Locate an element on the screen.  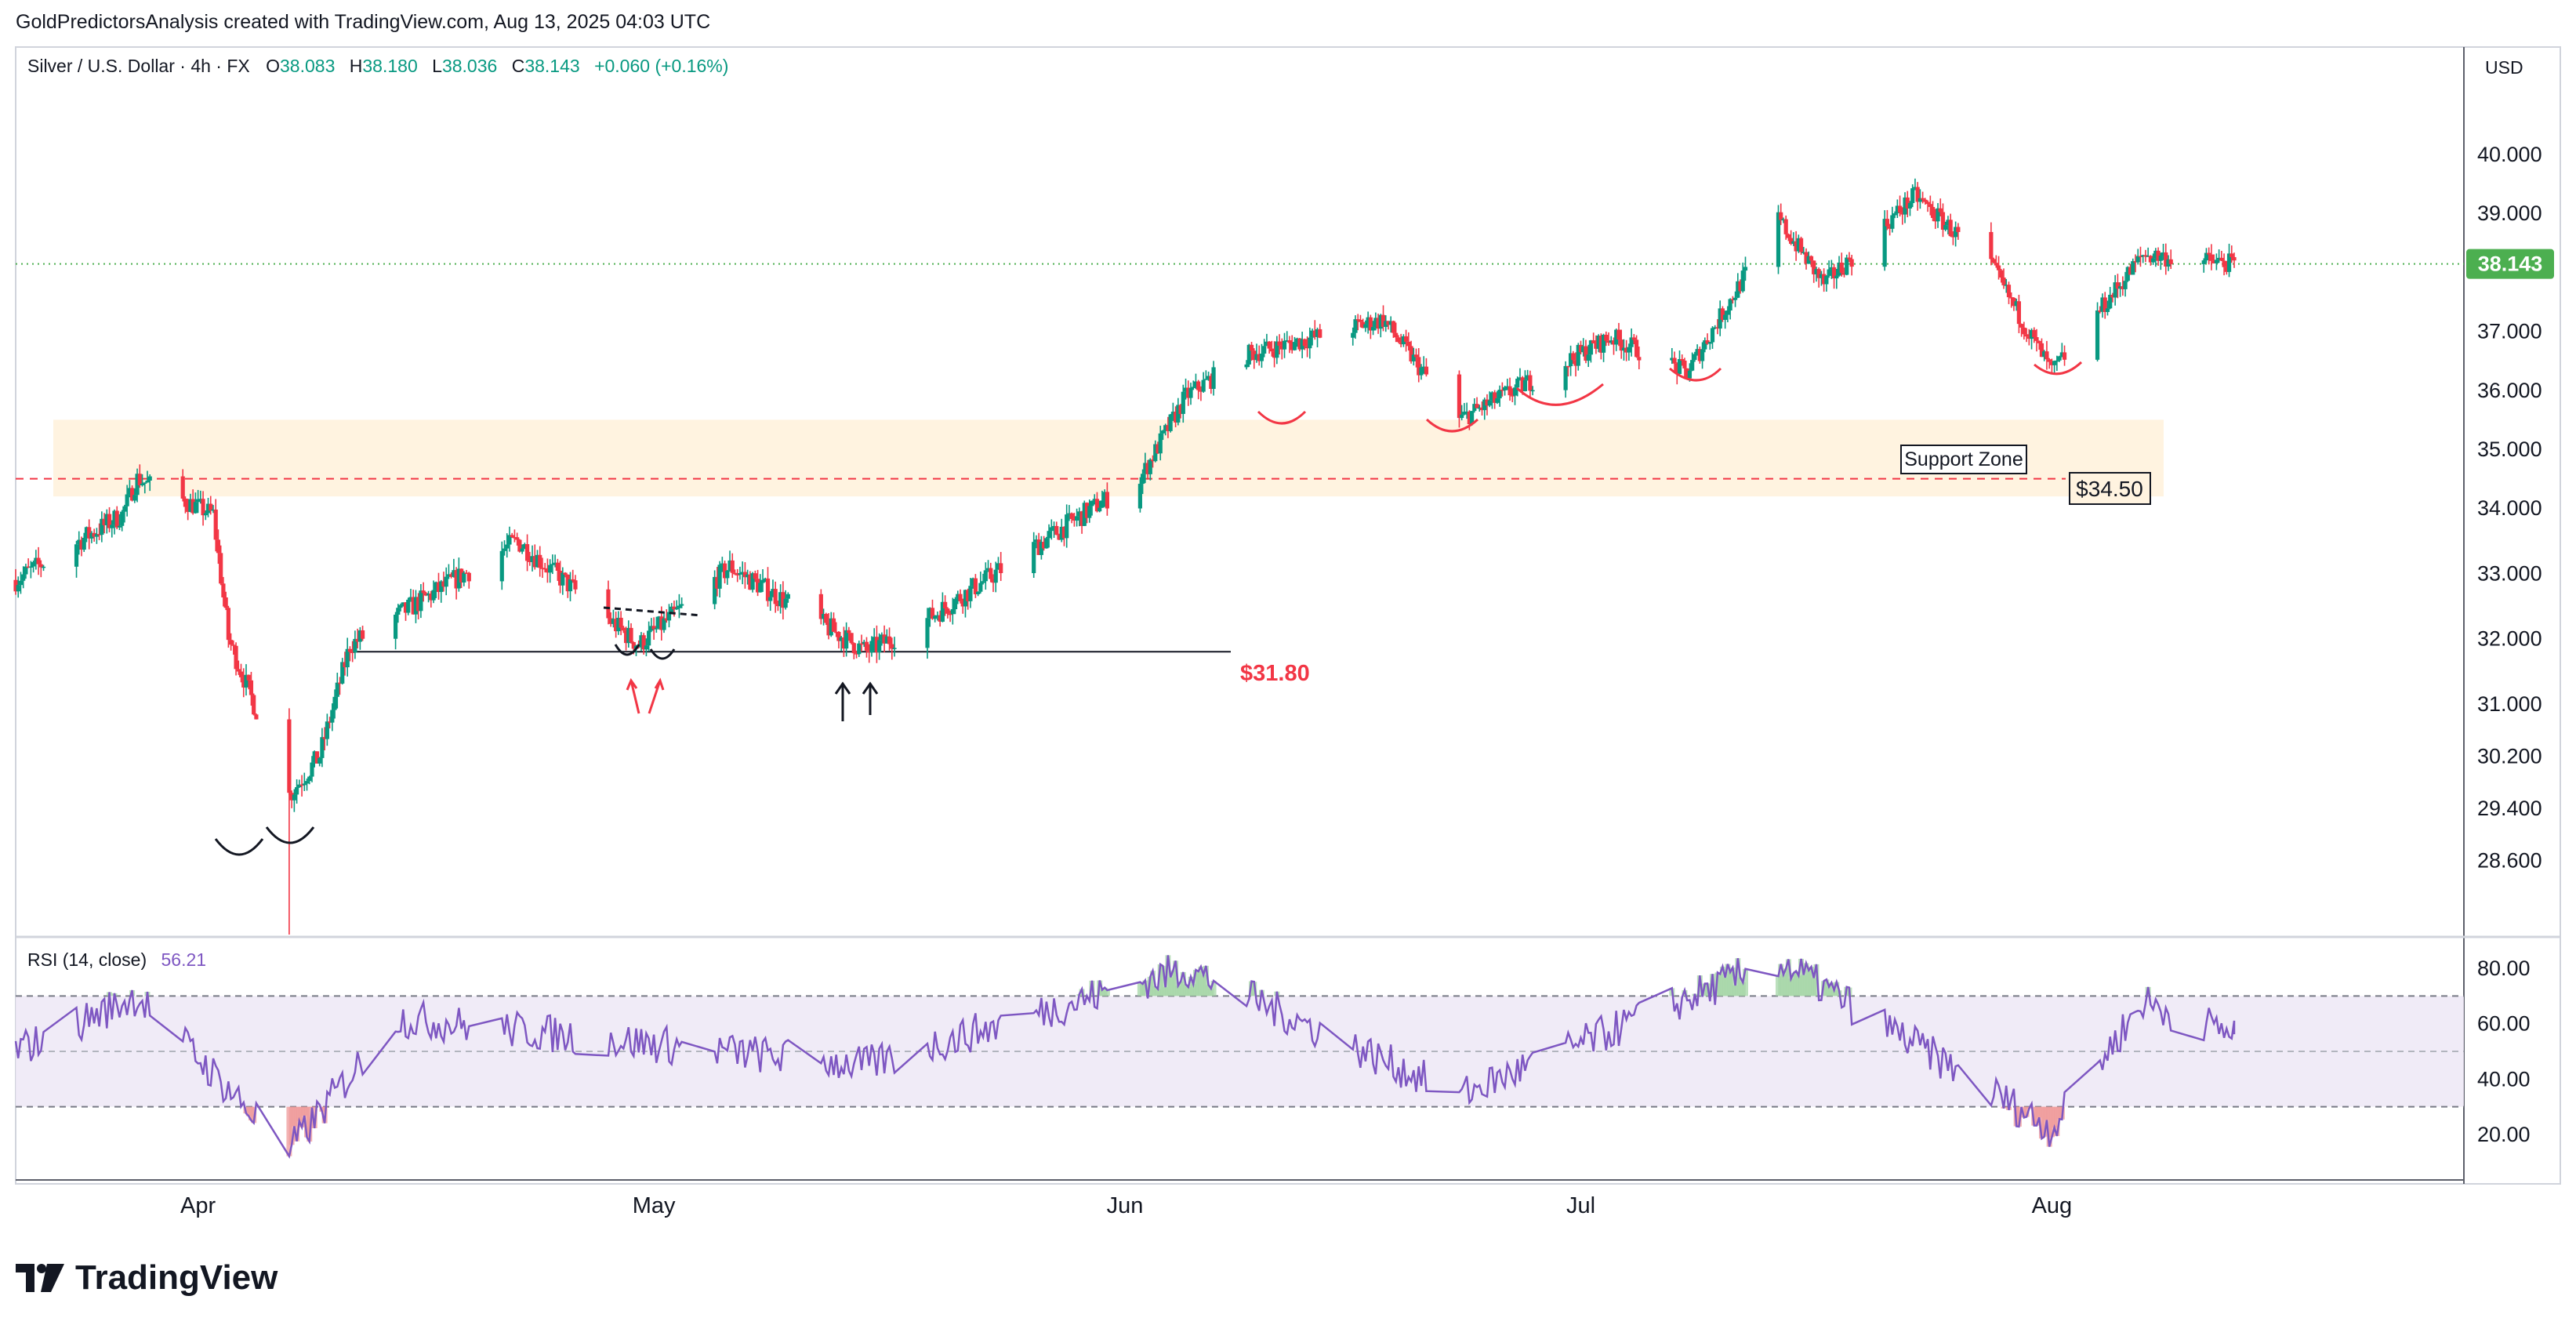
low-label: L is located at coordinates (437, 66).